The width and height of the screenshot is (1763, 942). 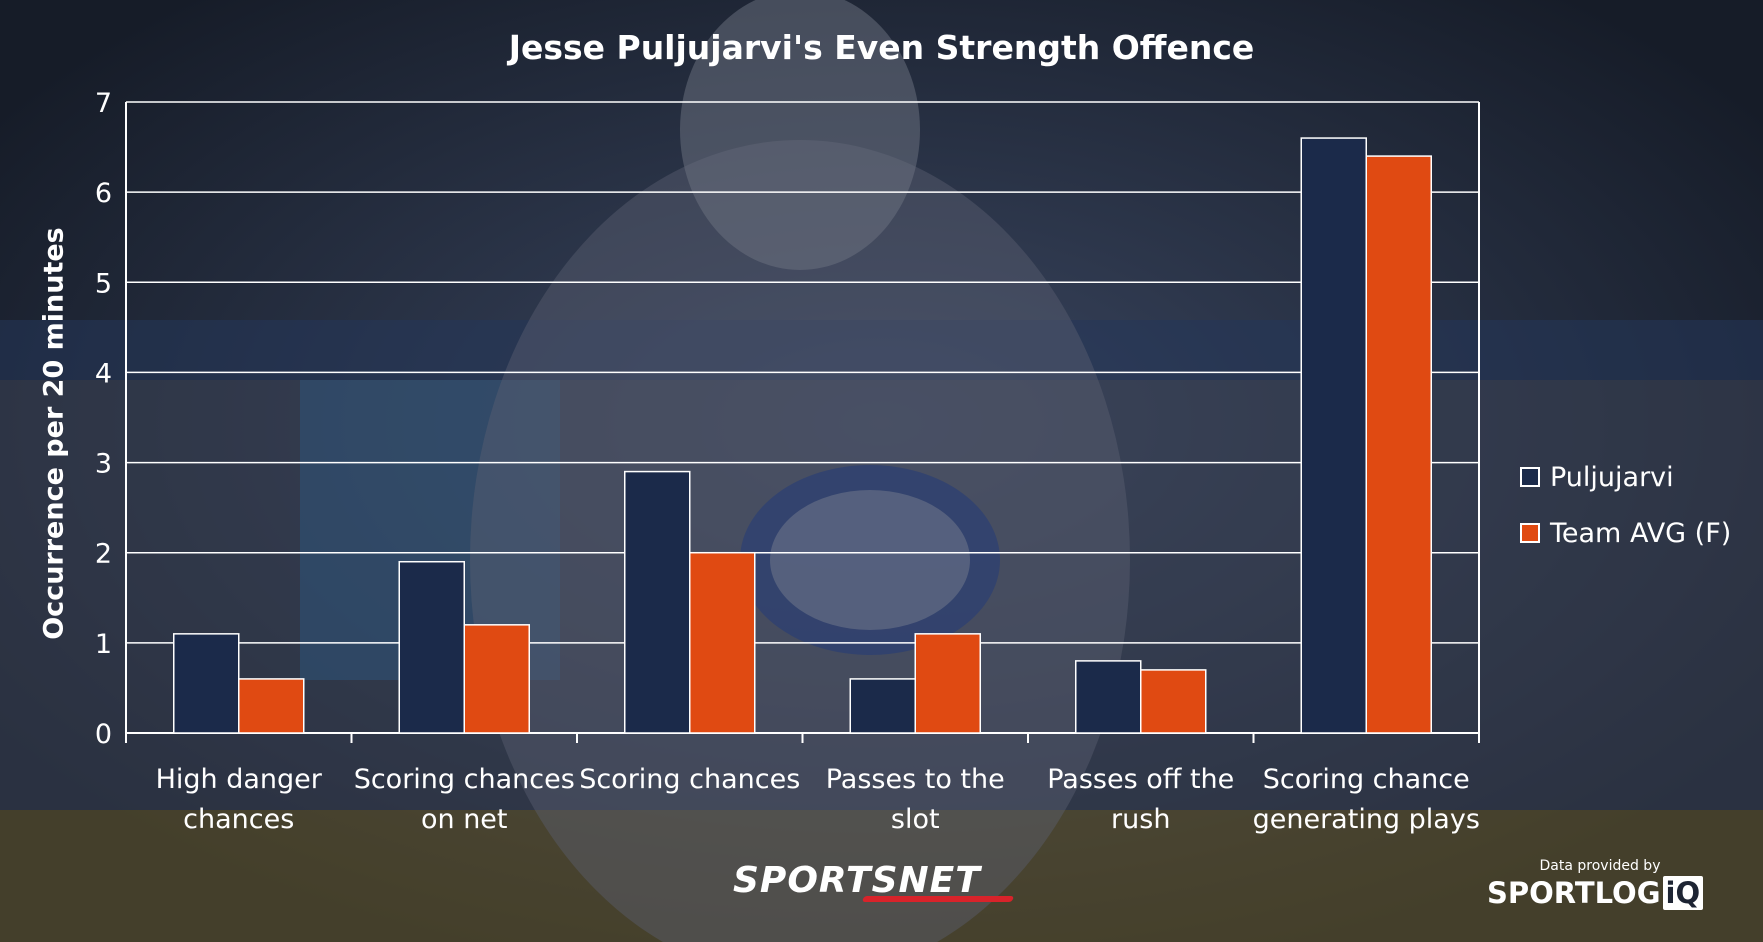 I want to click on legend-swatch-puljujarvi, so click(x=1530, y=477).